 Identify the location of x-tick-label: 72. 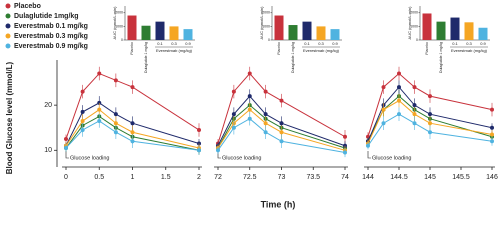
(218, 177).